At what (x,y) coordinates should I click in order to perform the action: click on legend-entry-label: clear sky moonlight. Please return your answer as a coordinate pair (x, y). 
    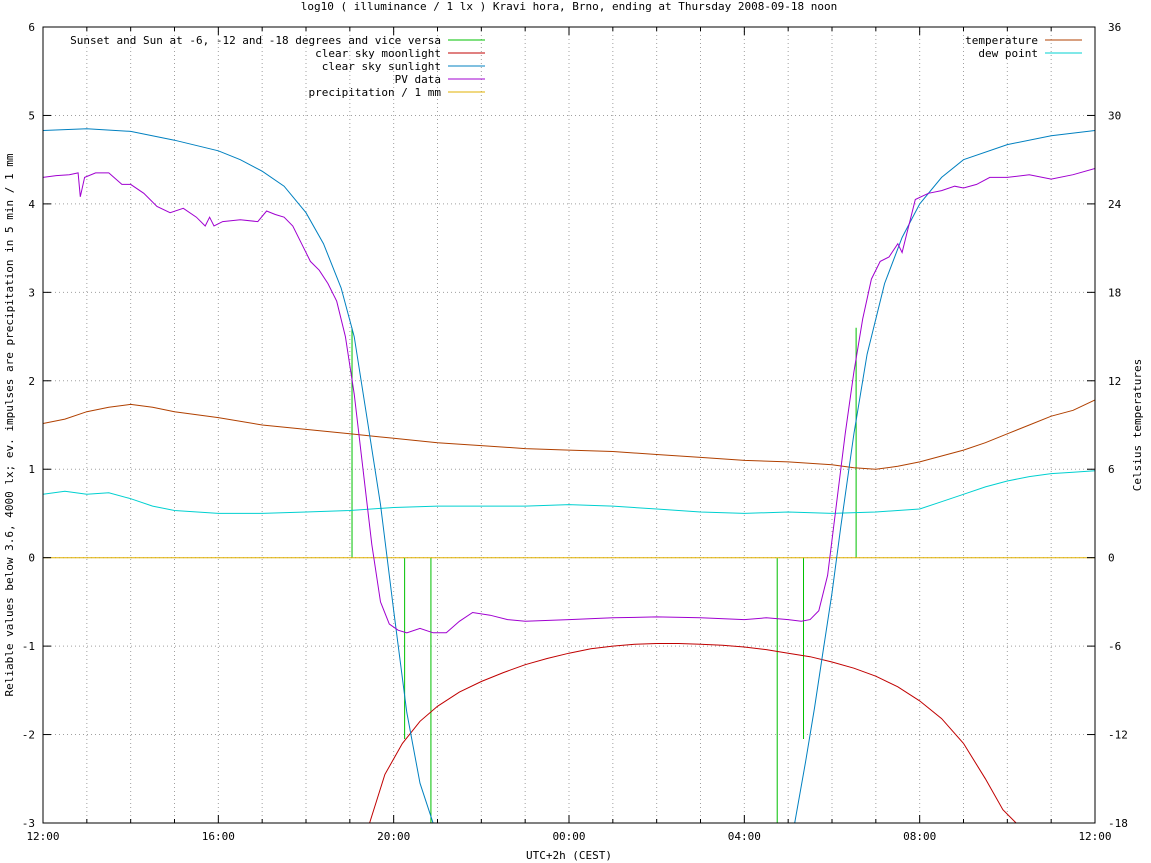
    Looking at the image, I should click on (378, 53).